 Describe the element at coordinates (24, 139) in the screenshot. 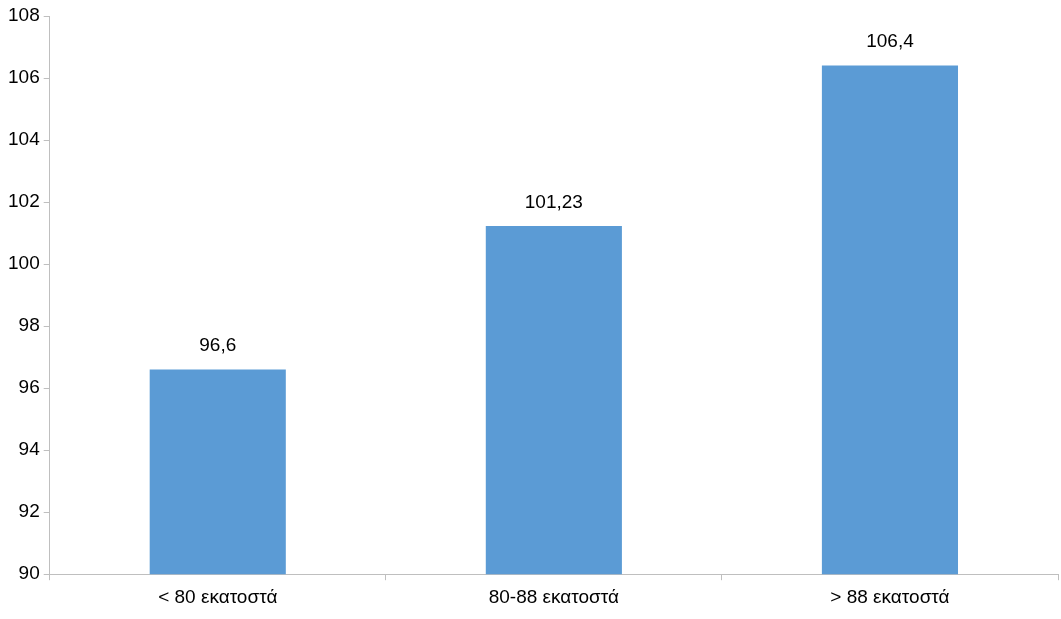

I see `y-tick-label: 104` at that location.